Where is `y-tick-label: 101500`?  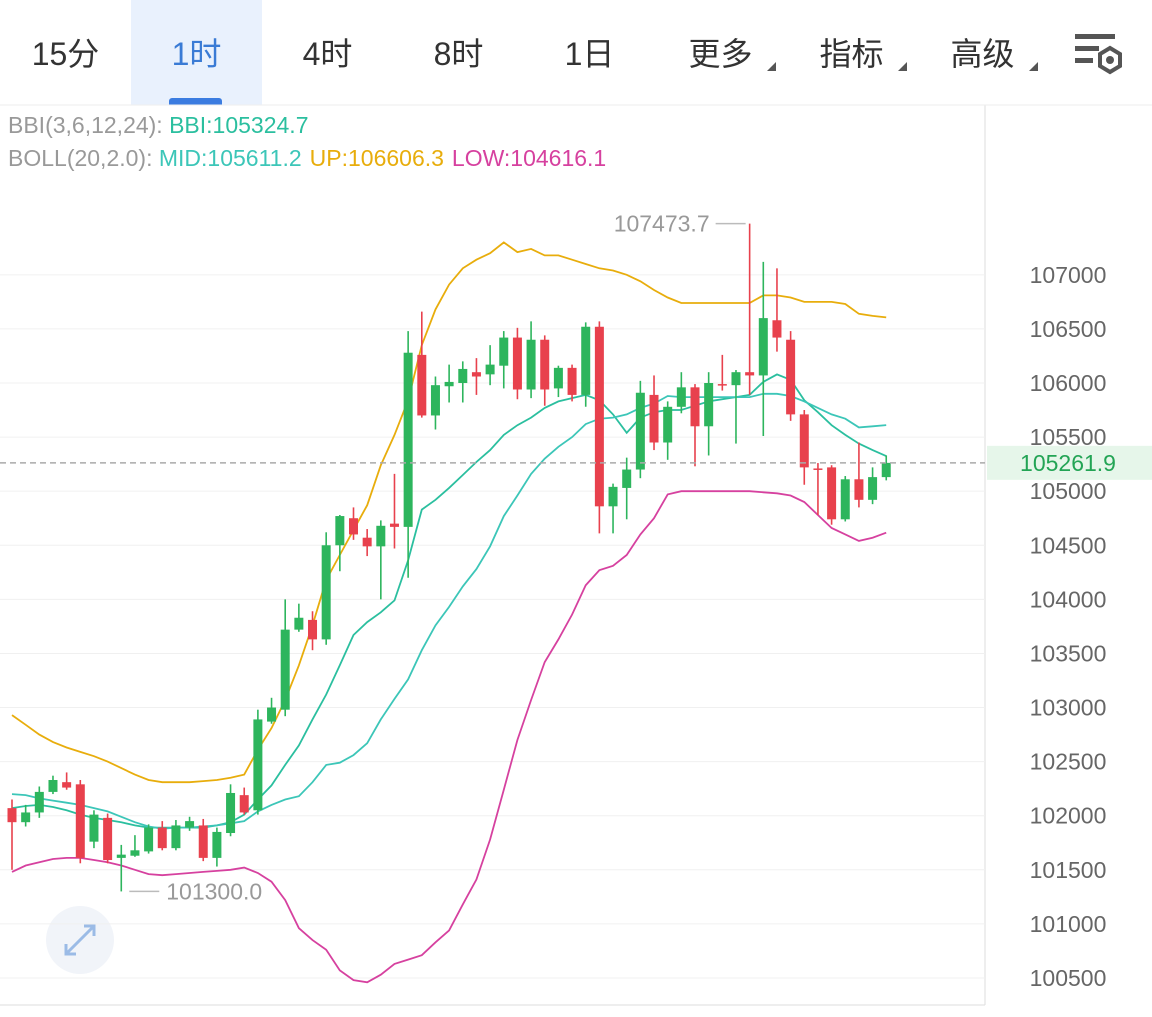 y-tick-label: 101500 is located at coordinates (1068, 870).